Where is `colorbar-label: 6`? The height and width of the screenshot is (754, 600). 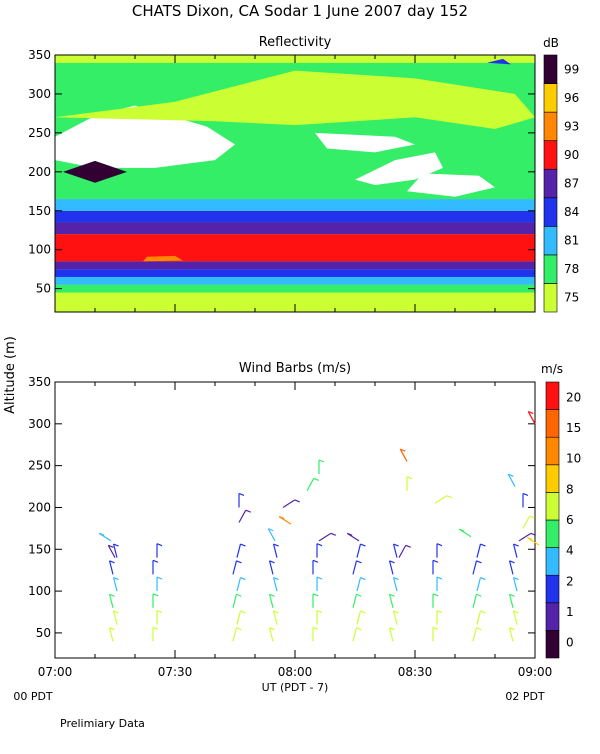
colorbar-label: 6 is located at coordinates (570, 520).